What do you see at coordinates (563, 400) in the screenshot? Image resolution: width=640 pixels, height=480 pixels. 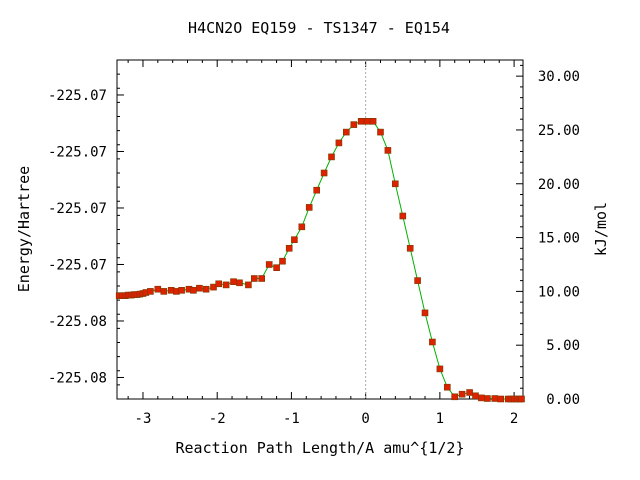 I see `right-tick-label: 0.00` at bounding box center [563, 400].